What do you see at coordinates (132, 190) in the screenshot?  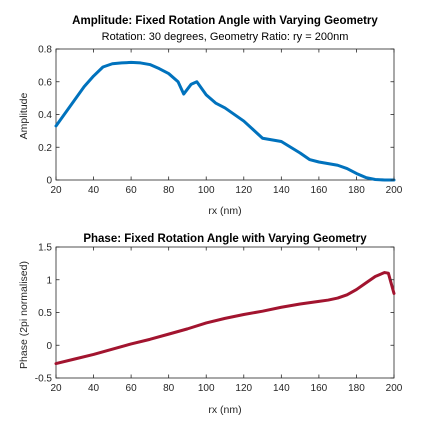 I see `amplitude-xtick-label: 60` at bounding box center [132, 190].